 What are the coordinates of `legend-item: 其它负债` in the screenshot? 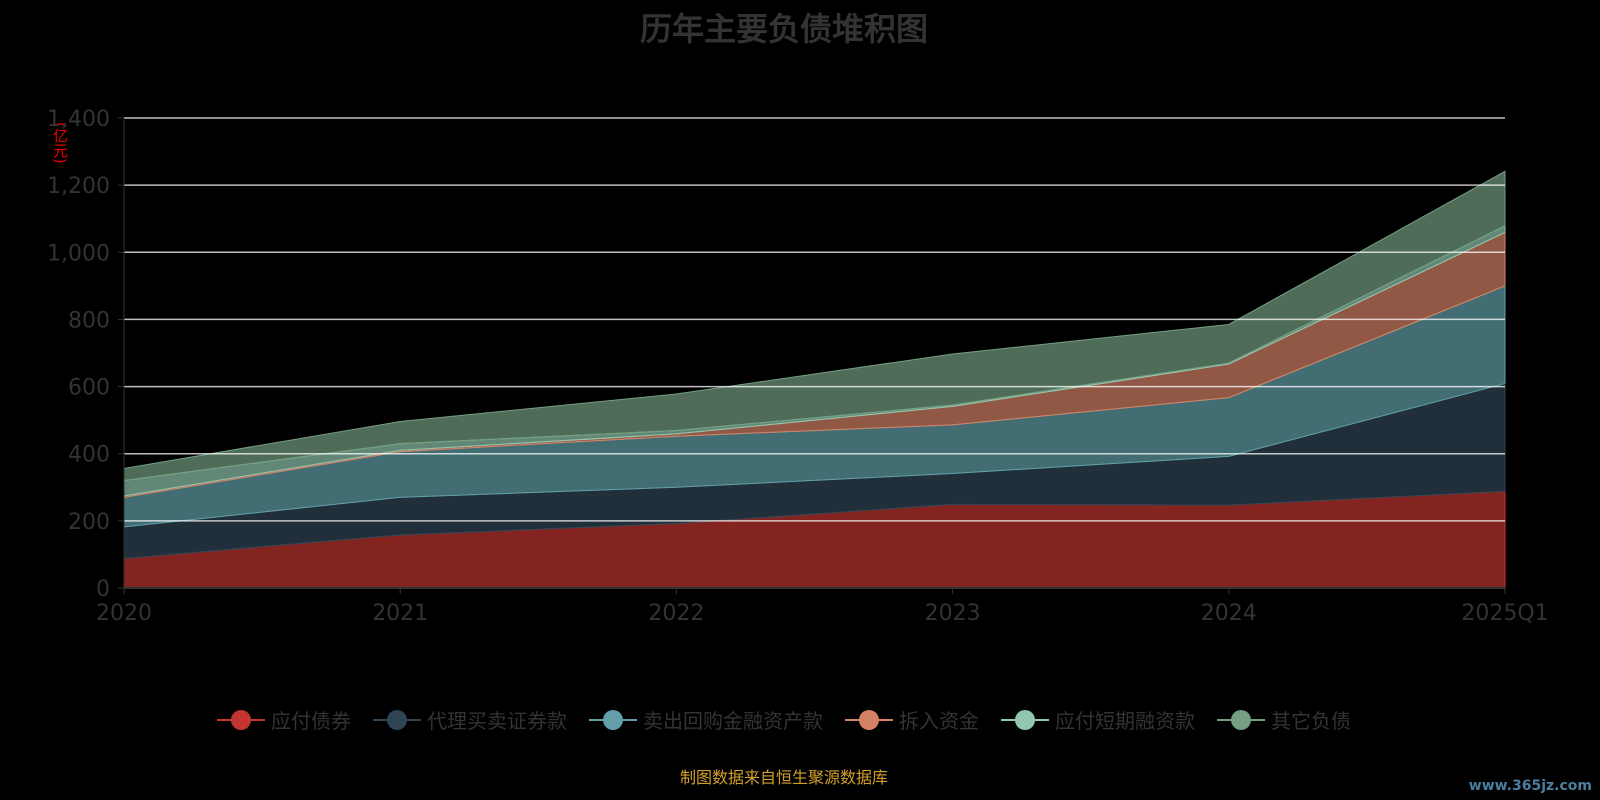 It's located at (1284, 719).